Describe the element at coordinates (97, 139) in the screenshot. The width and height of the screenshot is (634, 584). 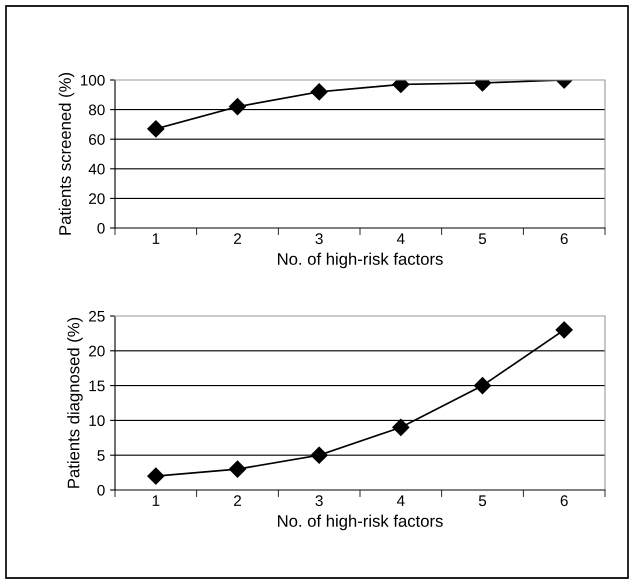
I see `y-tick-label: 60` at that location.